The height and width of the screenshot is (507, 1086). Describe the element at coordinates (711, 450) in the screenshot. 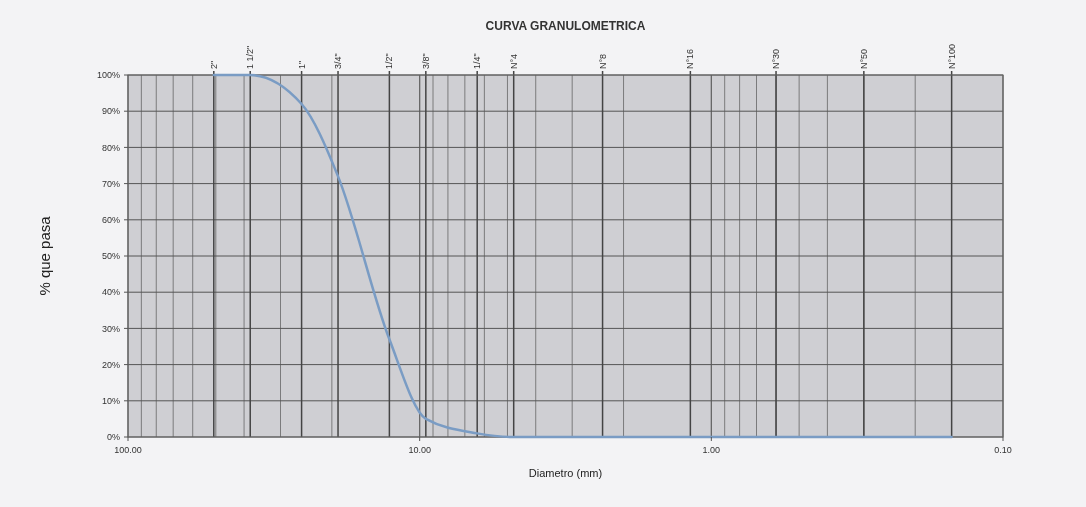

I see `x-tick-label: 1.00` at that location.